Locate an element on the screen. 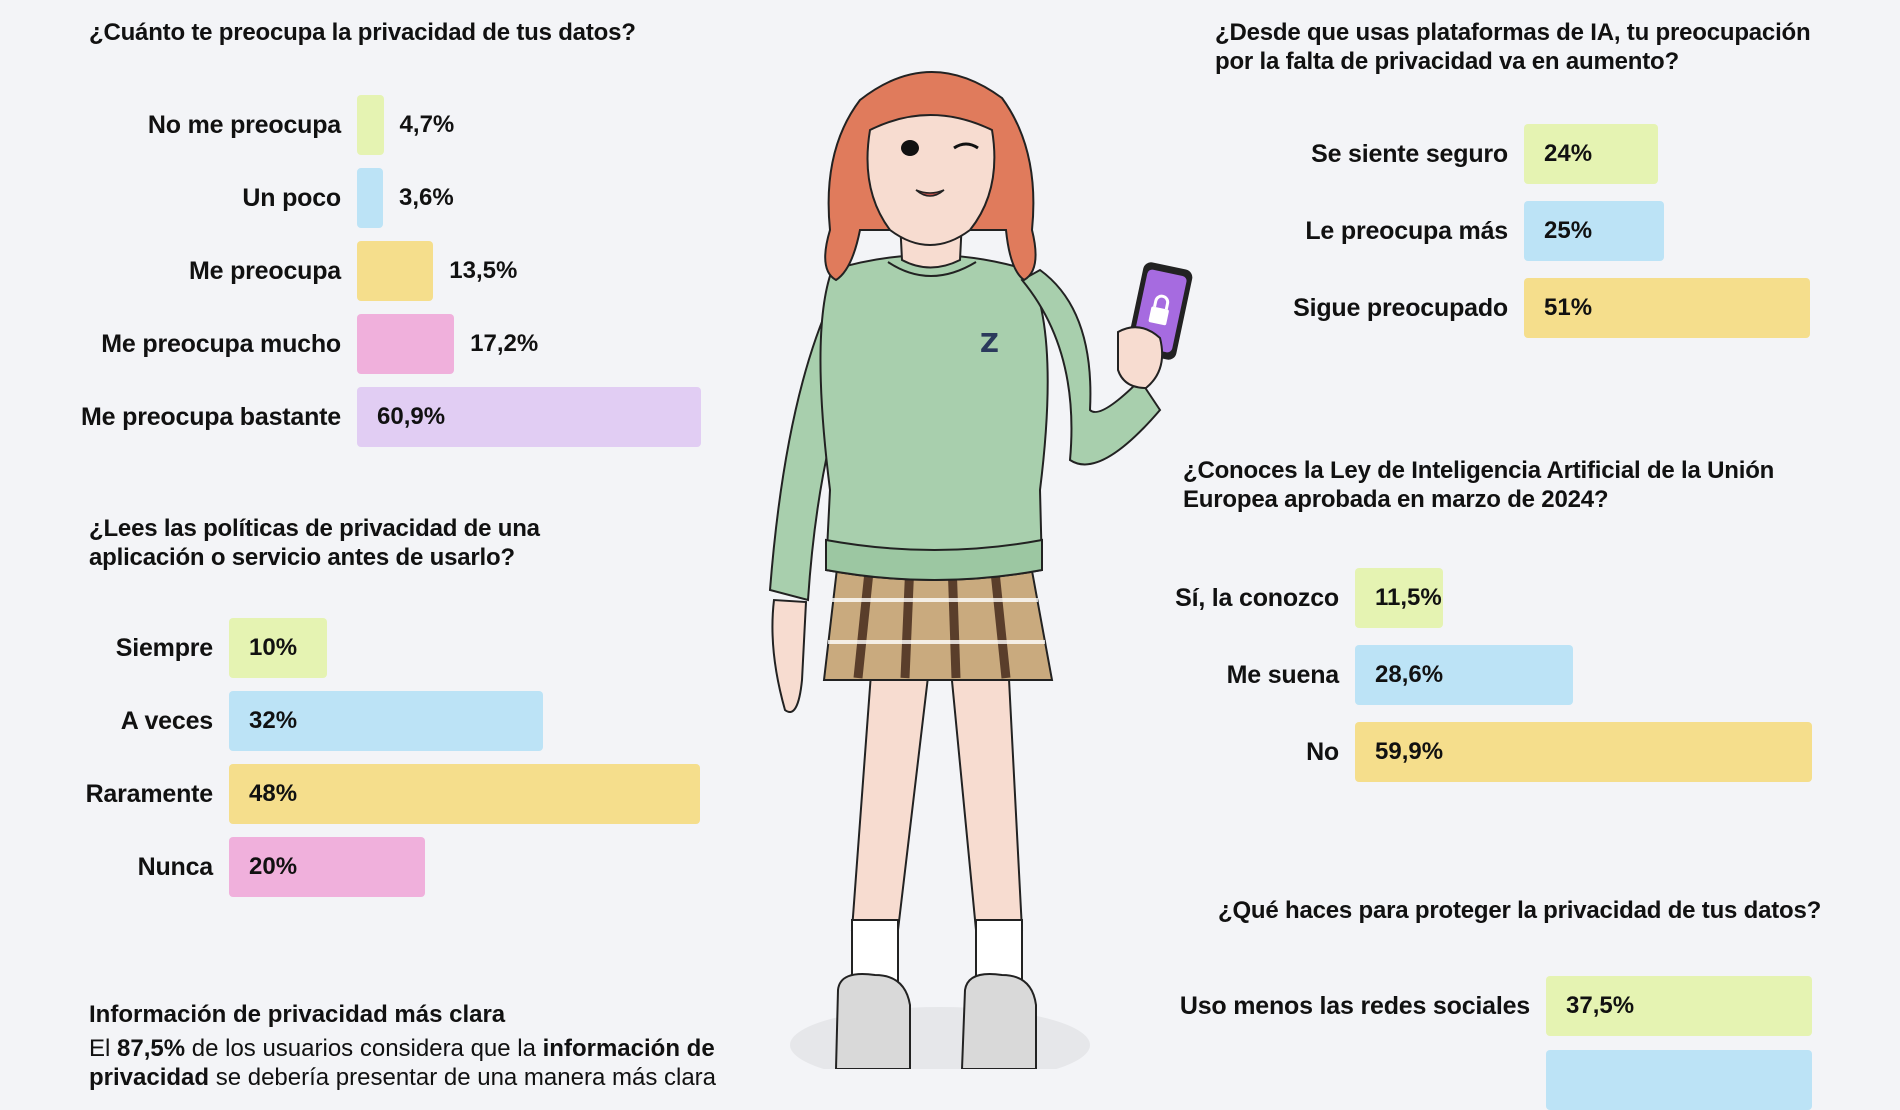 This screenshot has height=1110, width=1900. bar-category-label: Raramente is located at coordinates (149, 794).